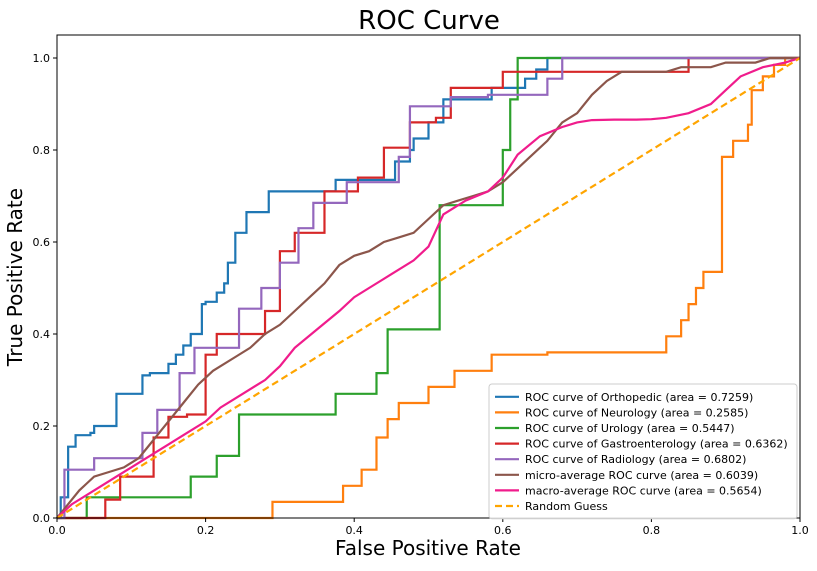 This screenshot has width=817, height=571. Describe the element at coordinates (566, 506) in the screenshot. I see `legend-entry: Random Guess` at that location.